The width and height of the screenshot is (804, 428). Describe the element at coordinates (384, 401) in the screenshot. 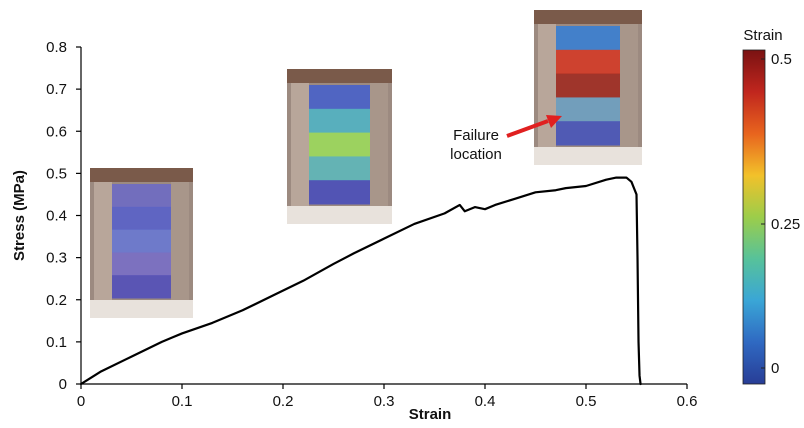

I see `x-tick-label: 0.3` at that location.